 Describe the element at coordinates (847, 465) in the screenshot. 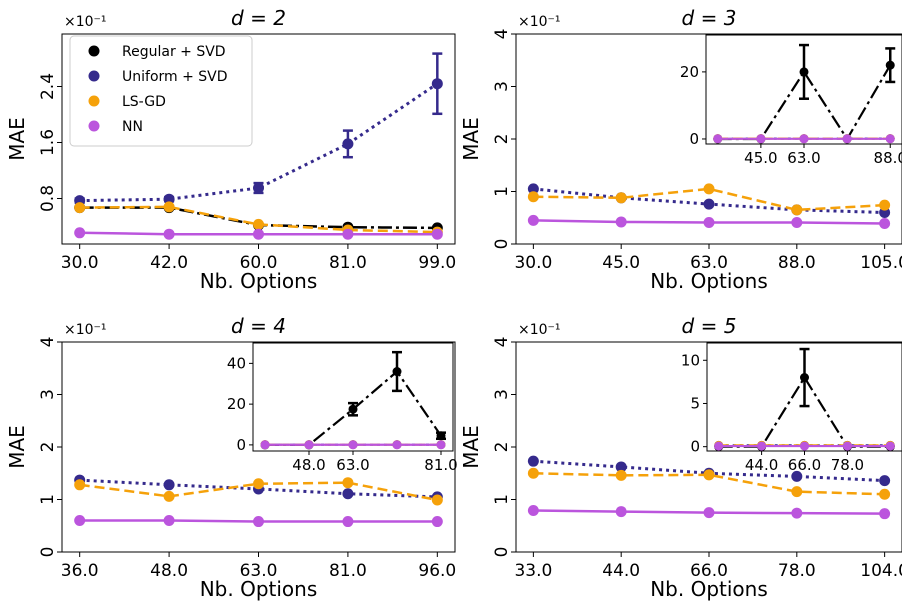

I see `inset-x-tick-label: 78.0` at that location.